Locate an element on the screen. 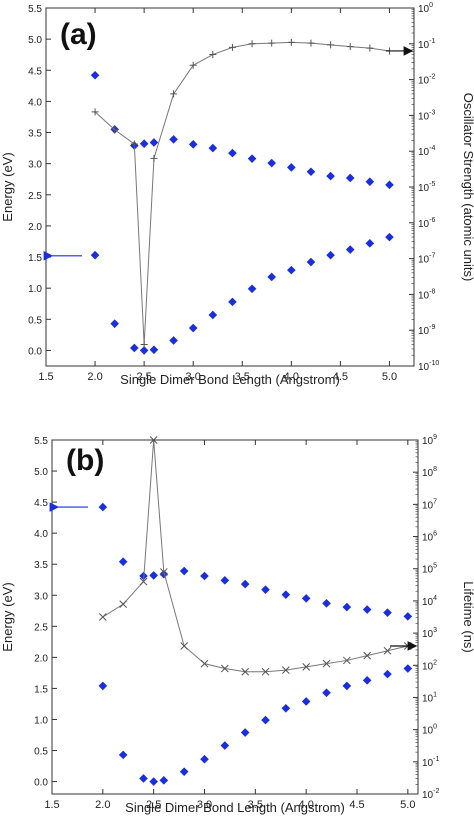 The height and width of the screenshot is (818, 474). y2-tick-label: 10⁷ is located at coordinates (429, 504).